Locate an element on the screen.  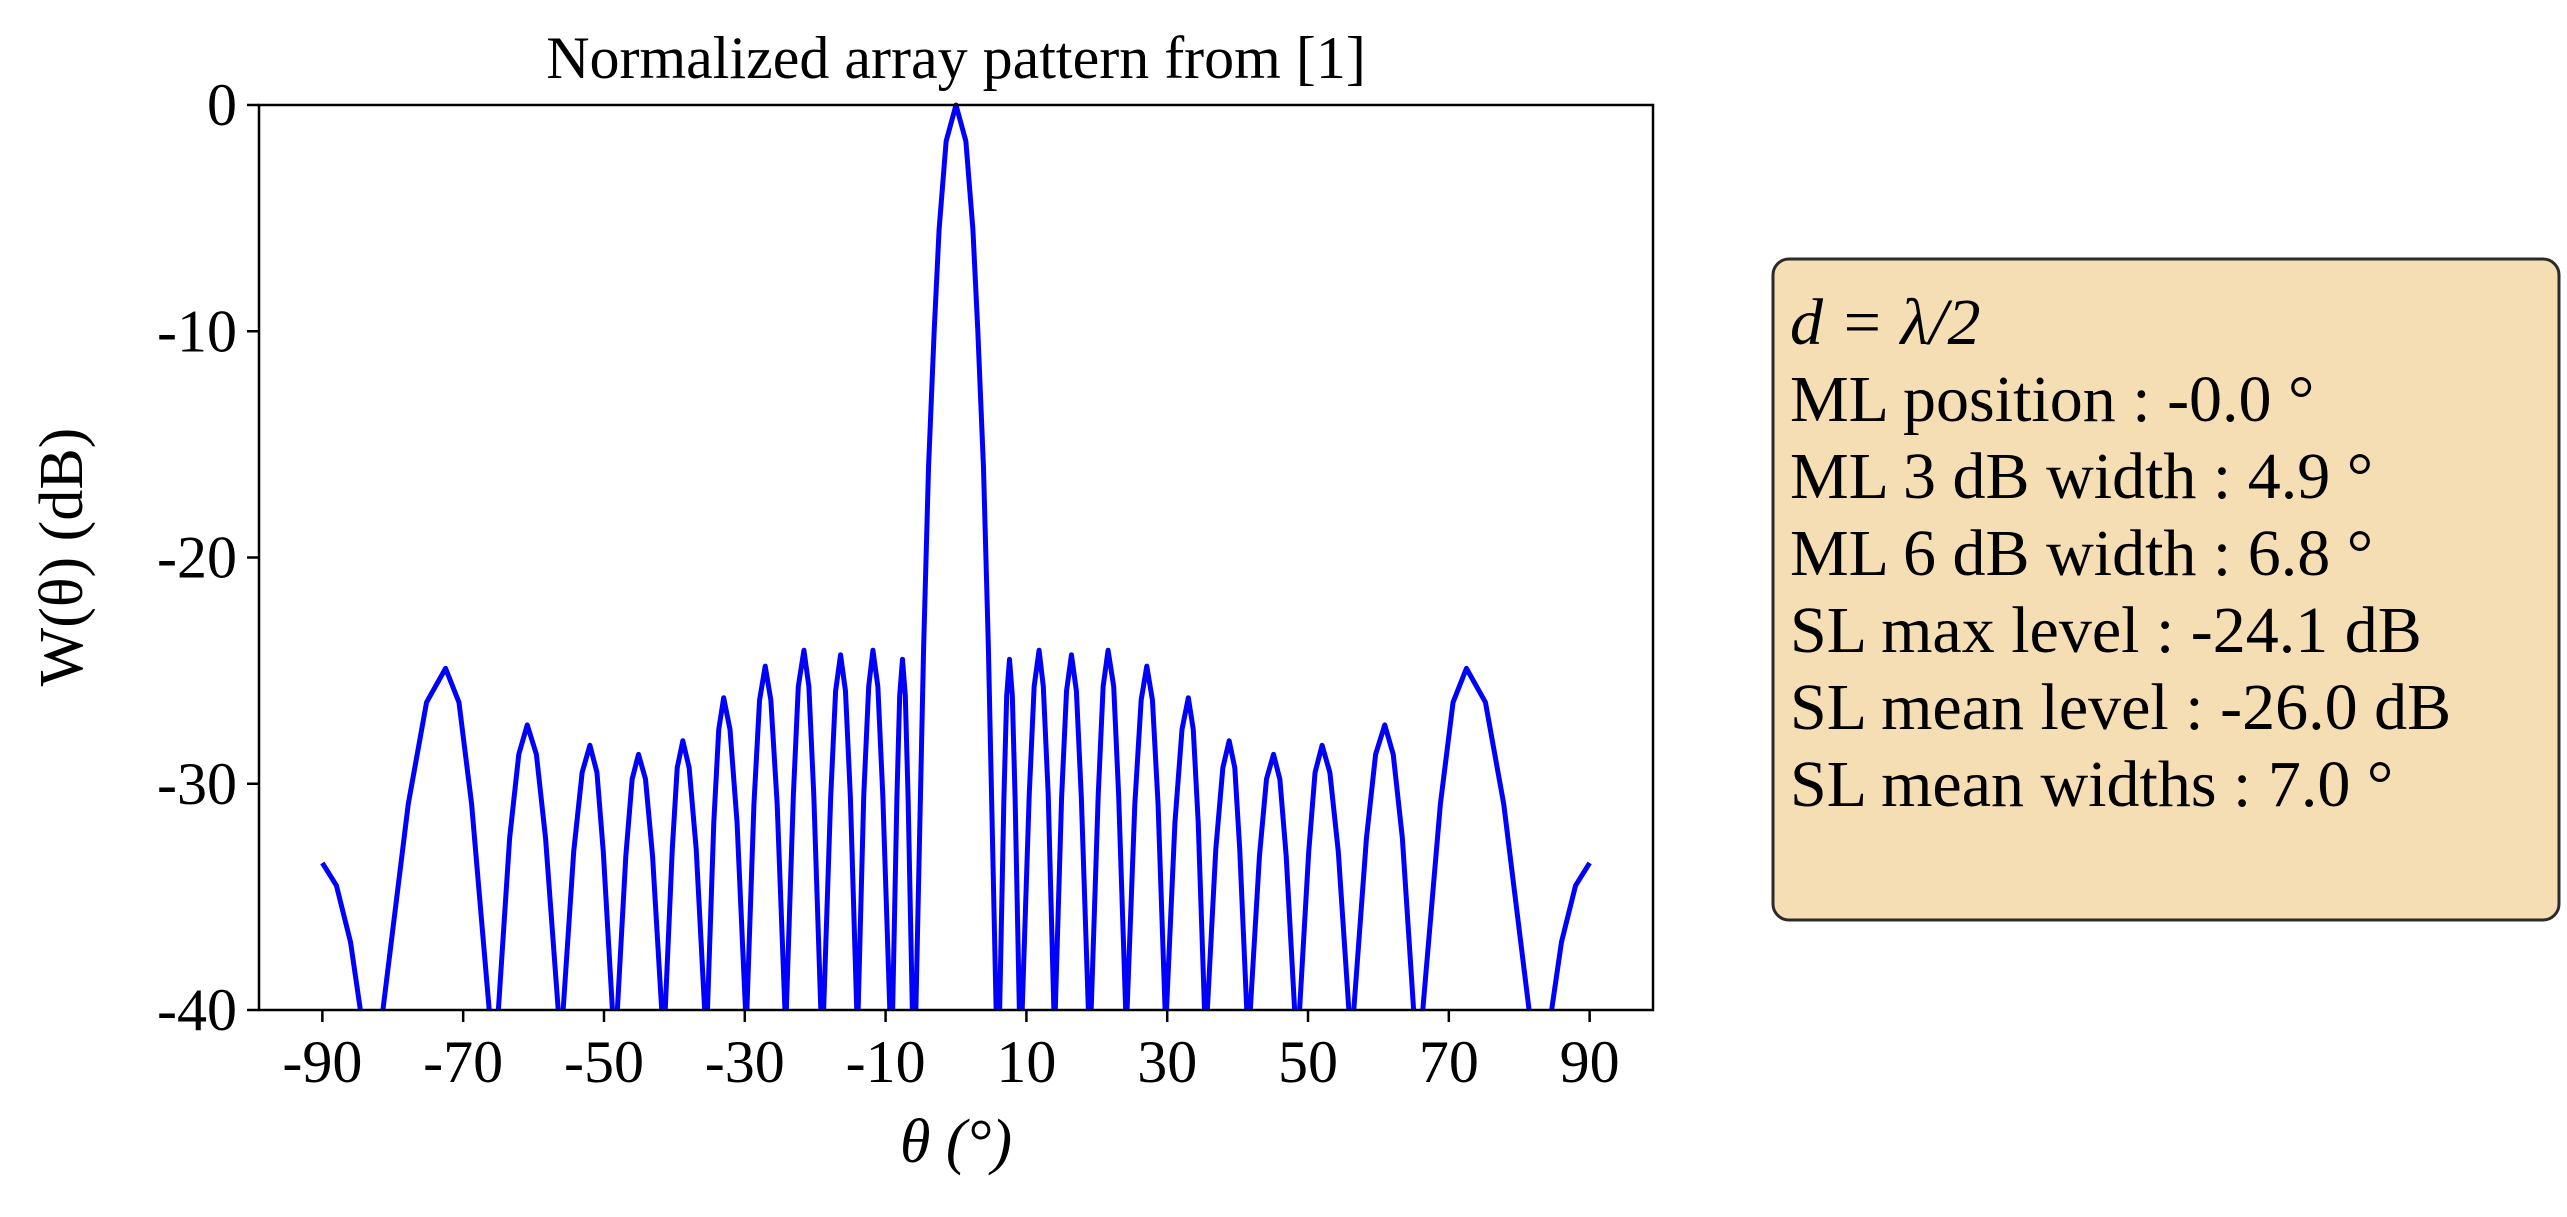
y-tick-label: -20 is located at coordinates (197, 558).